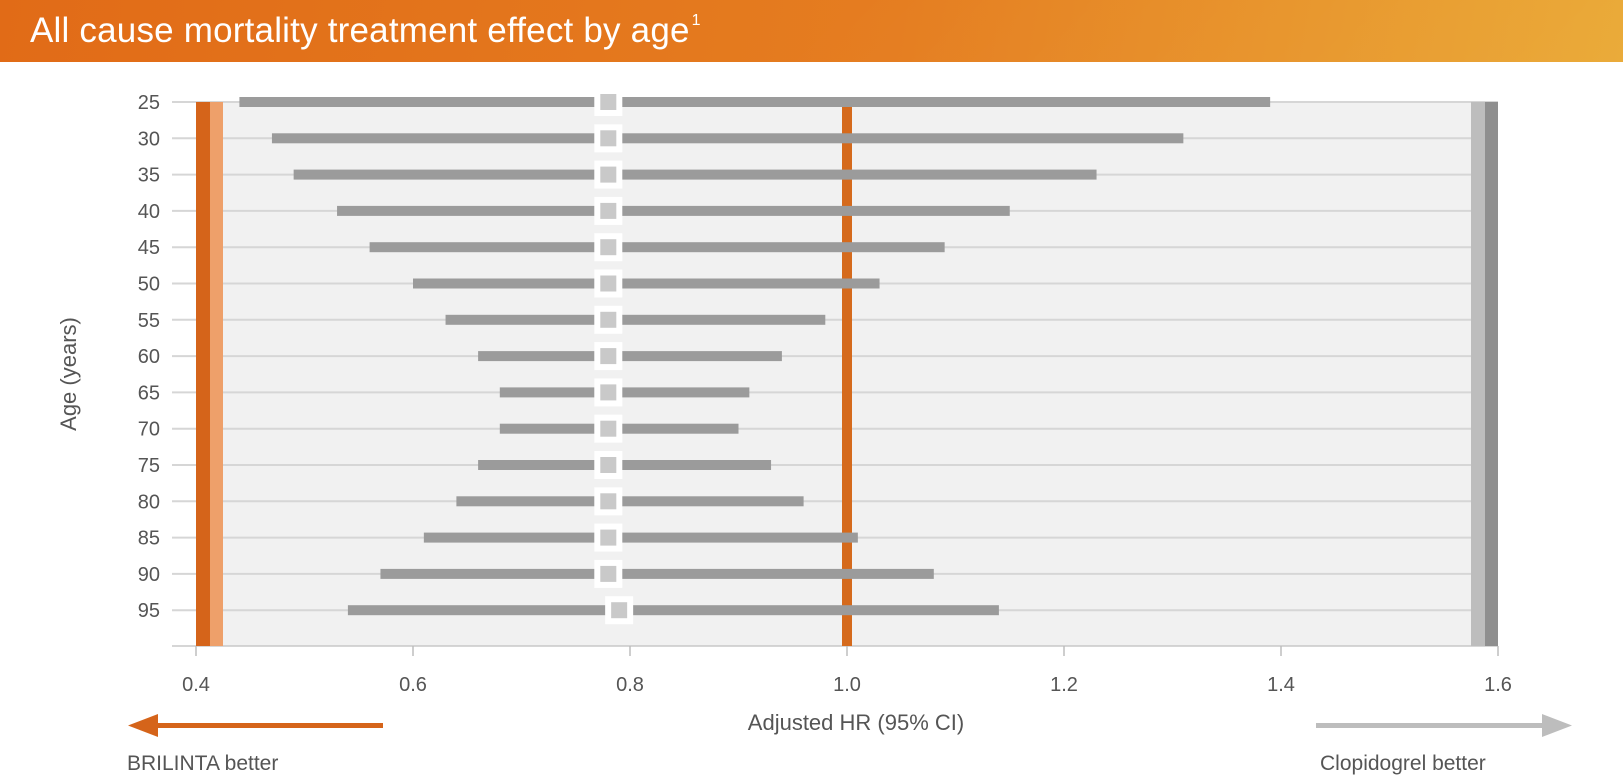  I want to click on right-arrow-shaft, so click(1433, 725).